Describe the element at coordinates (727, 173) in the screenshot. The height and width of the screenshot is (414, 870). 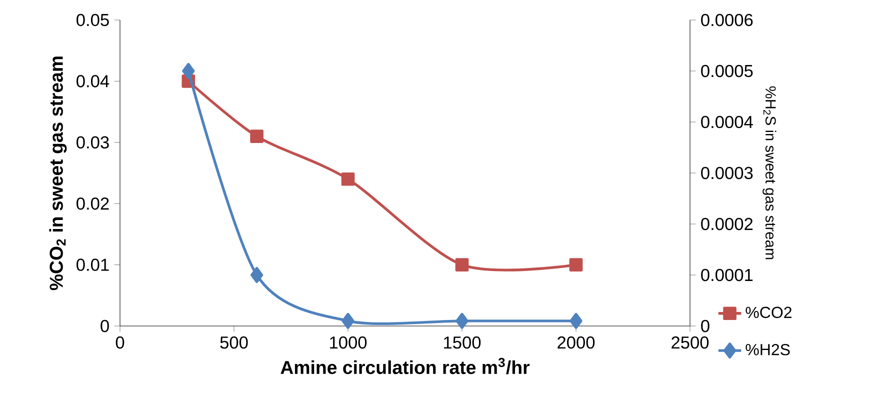
I see `y2-tick-label: 0.0003` at that location.